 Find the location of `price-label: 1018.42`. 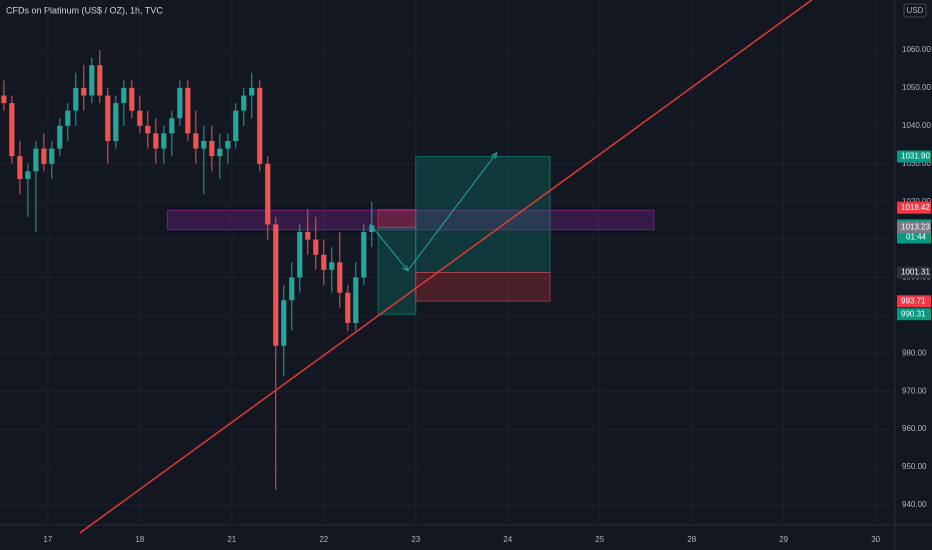

price-label: 1018.42 is located at coordinates (915, 207).